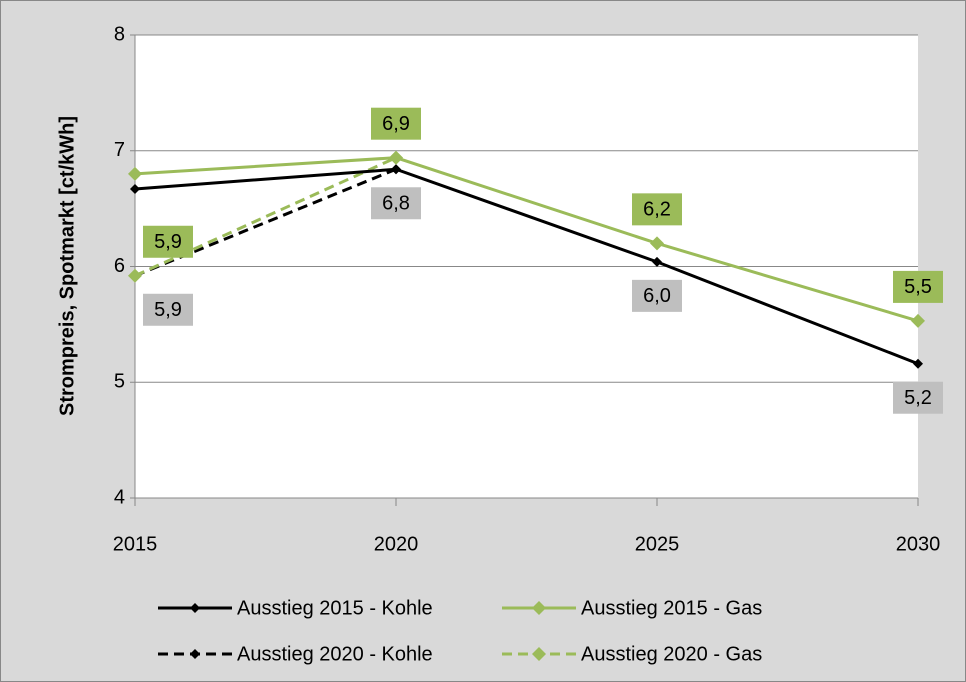 Image resolution: width=966 pixels, height=682 pixels. I want to click on y-tick-label: 6, so click(119, 266).